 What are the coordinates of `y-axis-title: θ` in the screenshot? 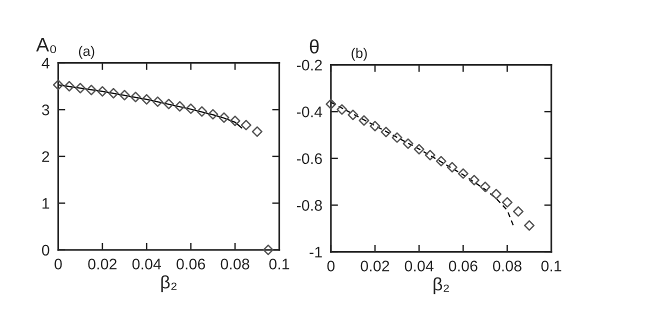 It's located at (314, 46).